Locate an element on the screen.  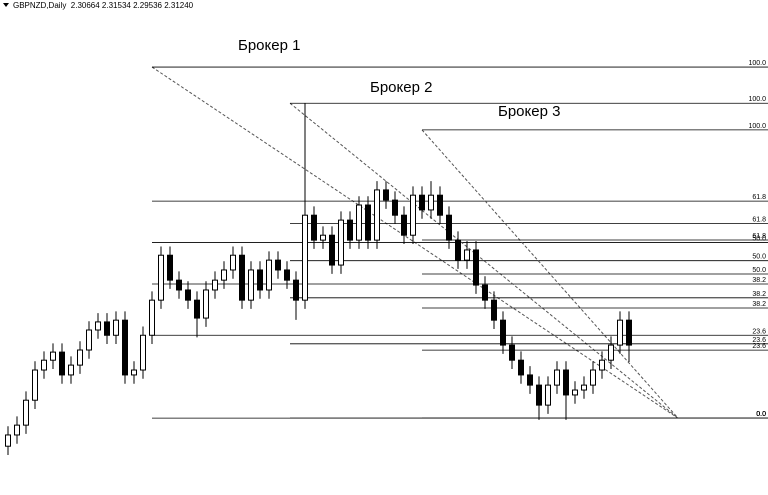
broker-label: Брокер 3 is located at coordinates (529, 111).